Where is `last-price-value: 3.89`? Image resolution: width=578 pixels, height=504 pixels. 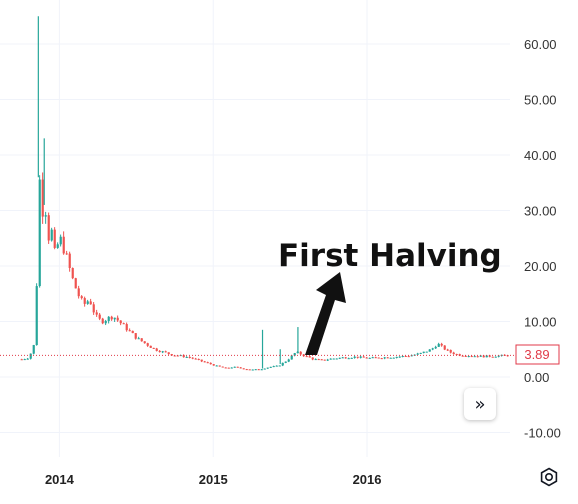
last-price-value: 3.89 is located at coordinates (536, 354).